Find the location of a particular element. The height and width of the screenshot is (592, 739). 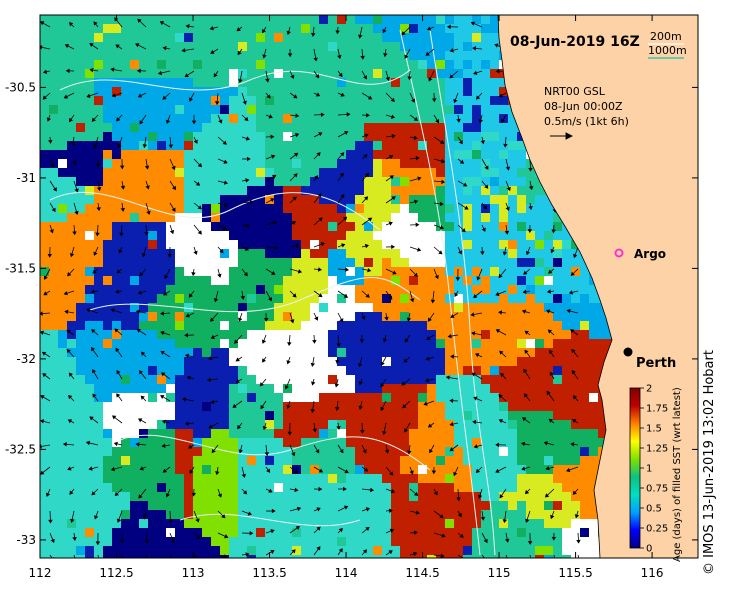

lon-tick-label: 116 is located at coordinates (652, 573).